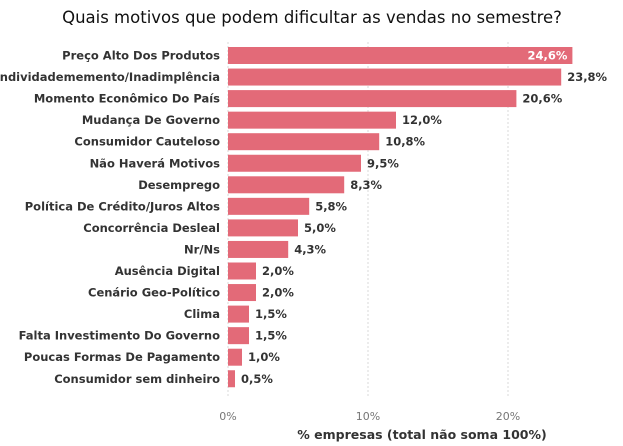  What do you see at coordinates (405, 142) in the screenshot?
I see `value-label: 10,8%` at bounding box center [405, 142].